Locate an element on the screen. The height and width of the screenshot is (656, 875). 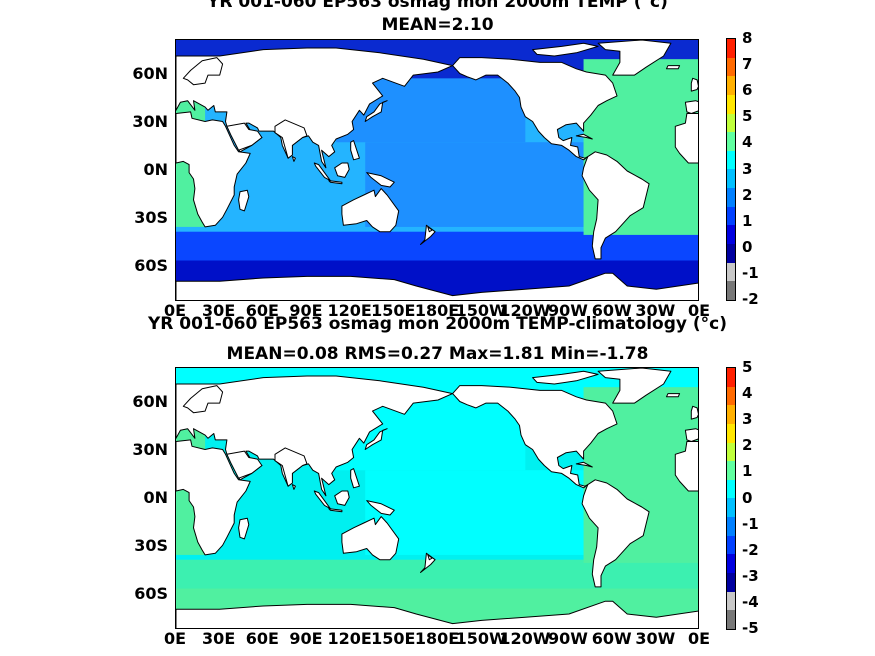
land-newguinea is located at coordinates (380, 180).